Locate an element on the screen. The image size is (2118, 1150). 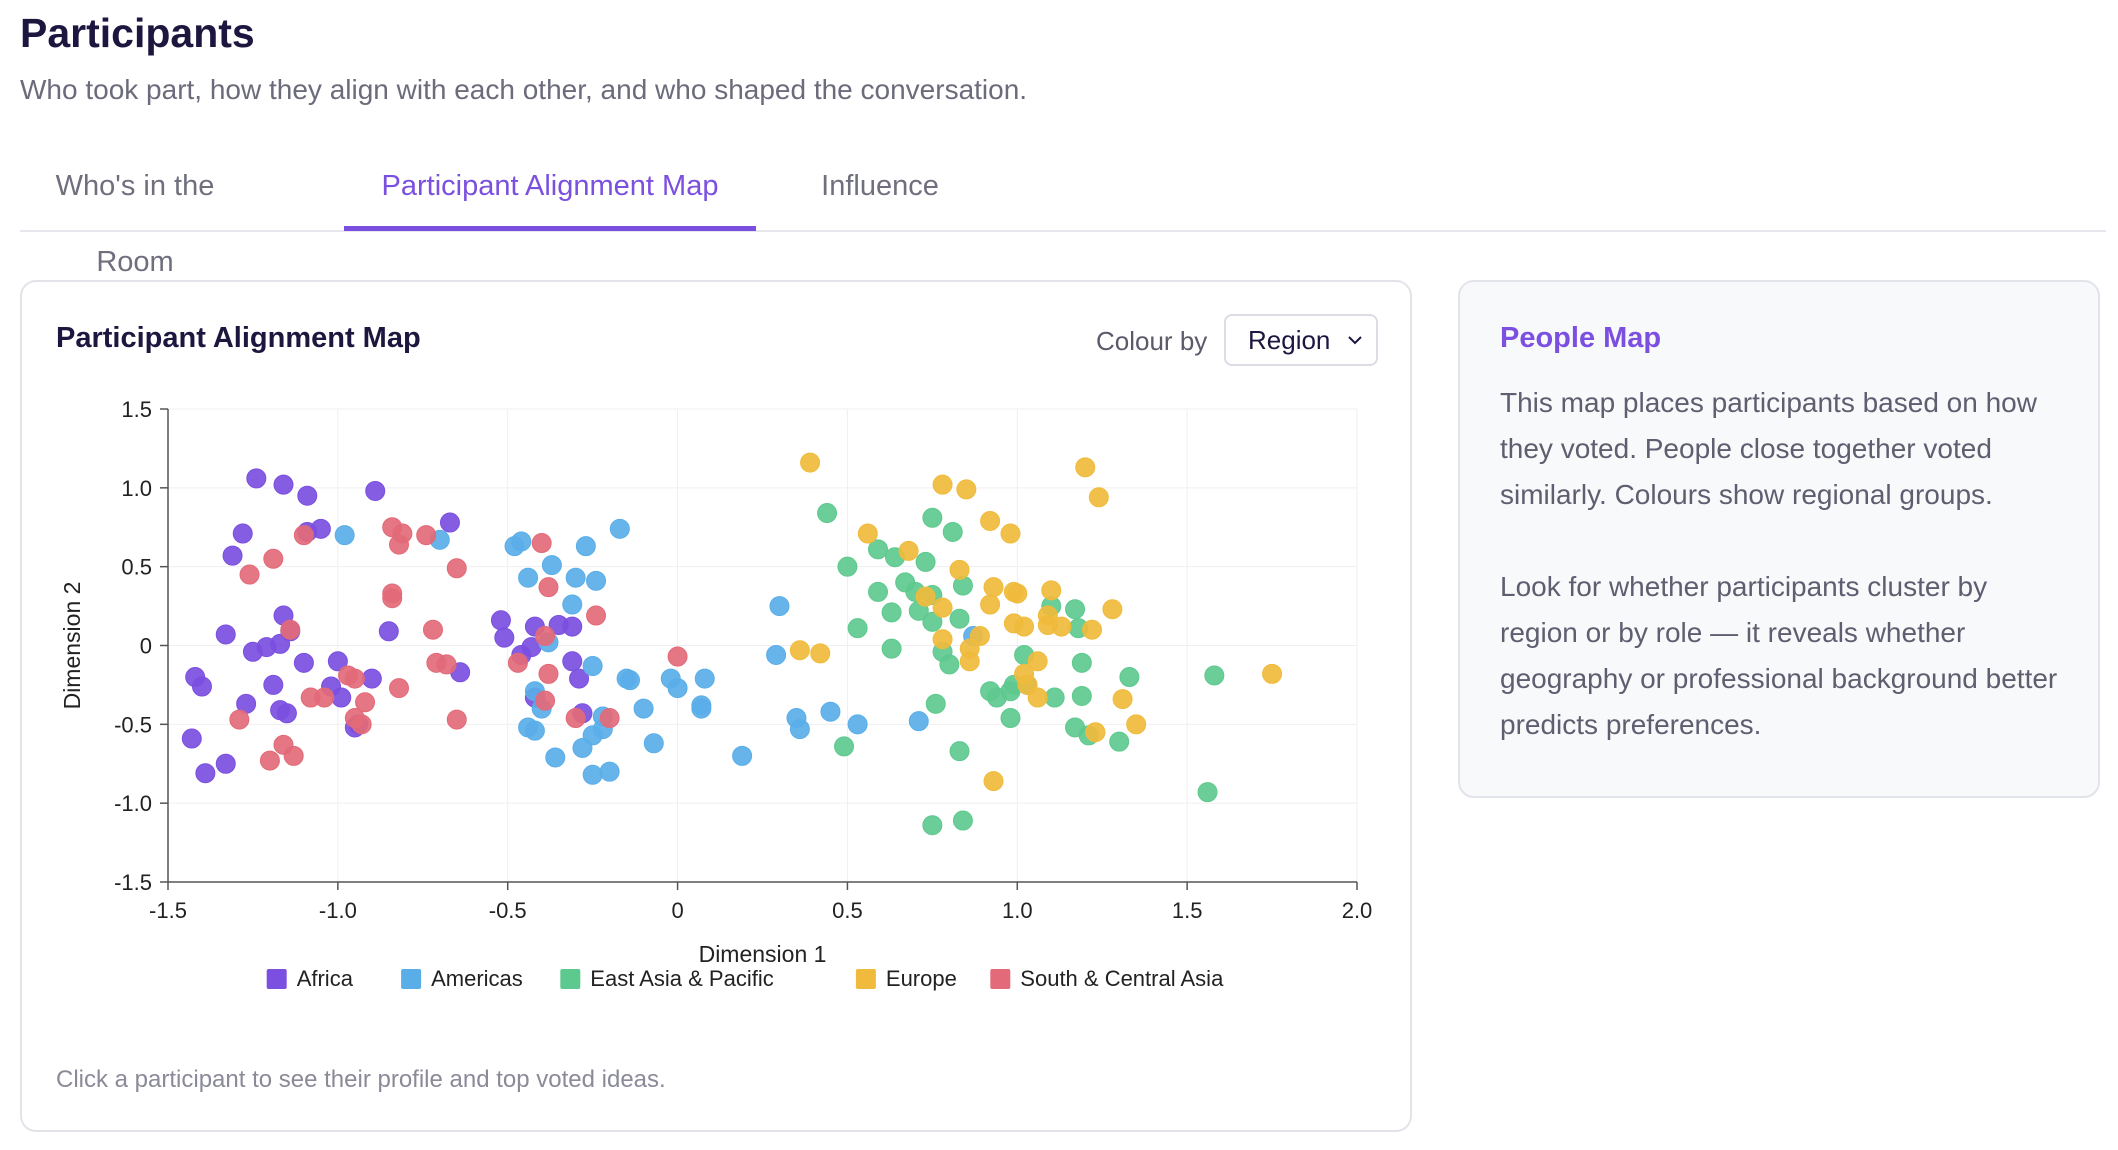
tab-whos-in-the-room: Who's in the Room is located at coordinates (135, 224).